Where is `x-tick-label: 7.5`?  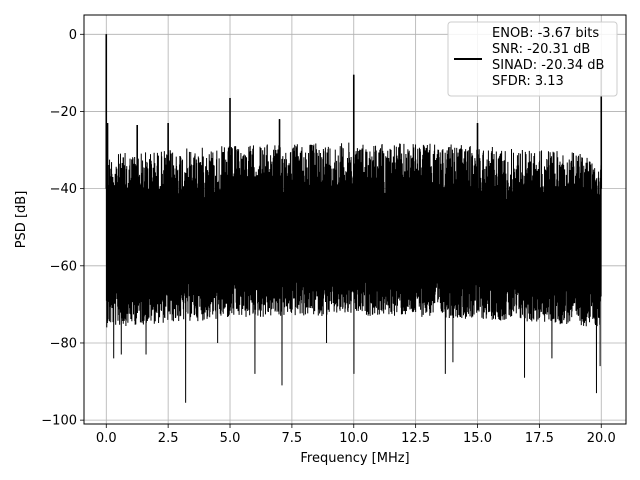
x-tick-label: 7.5 is located at coordinates (292, 438).